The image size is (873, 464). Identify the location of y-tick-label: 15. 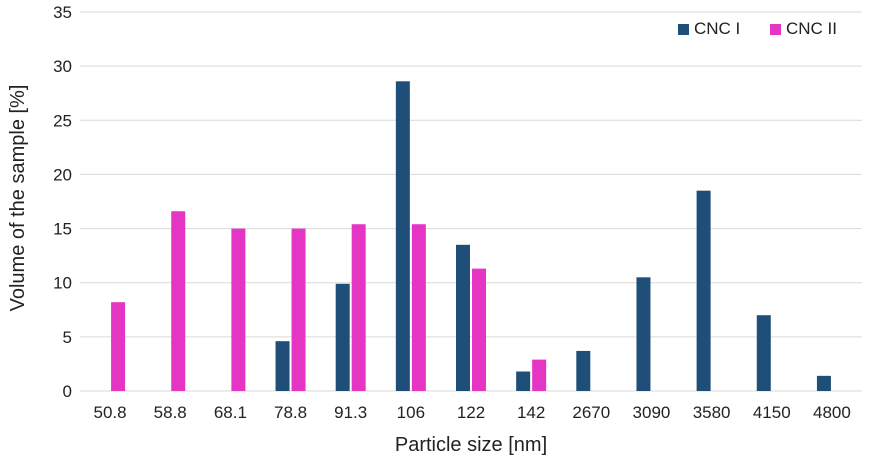
(62, 229).